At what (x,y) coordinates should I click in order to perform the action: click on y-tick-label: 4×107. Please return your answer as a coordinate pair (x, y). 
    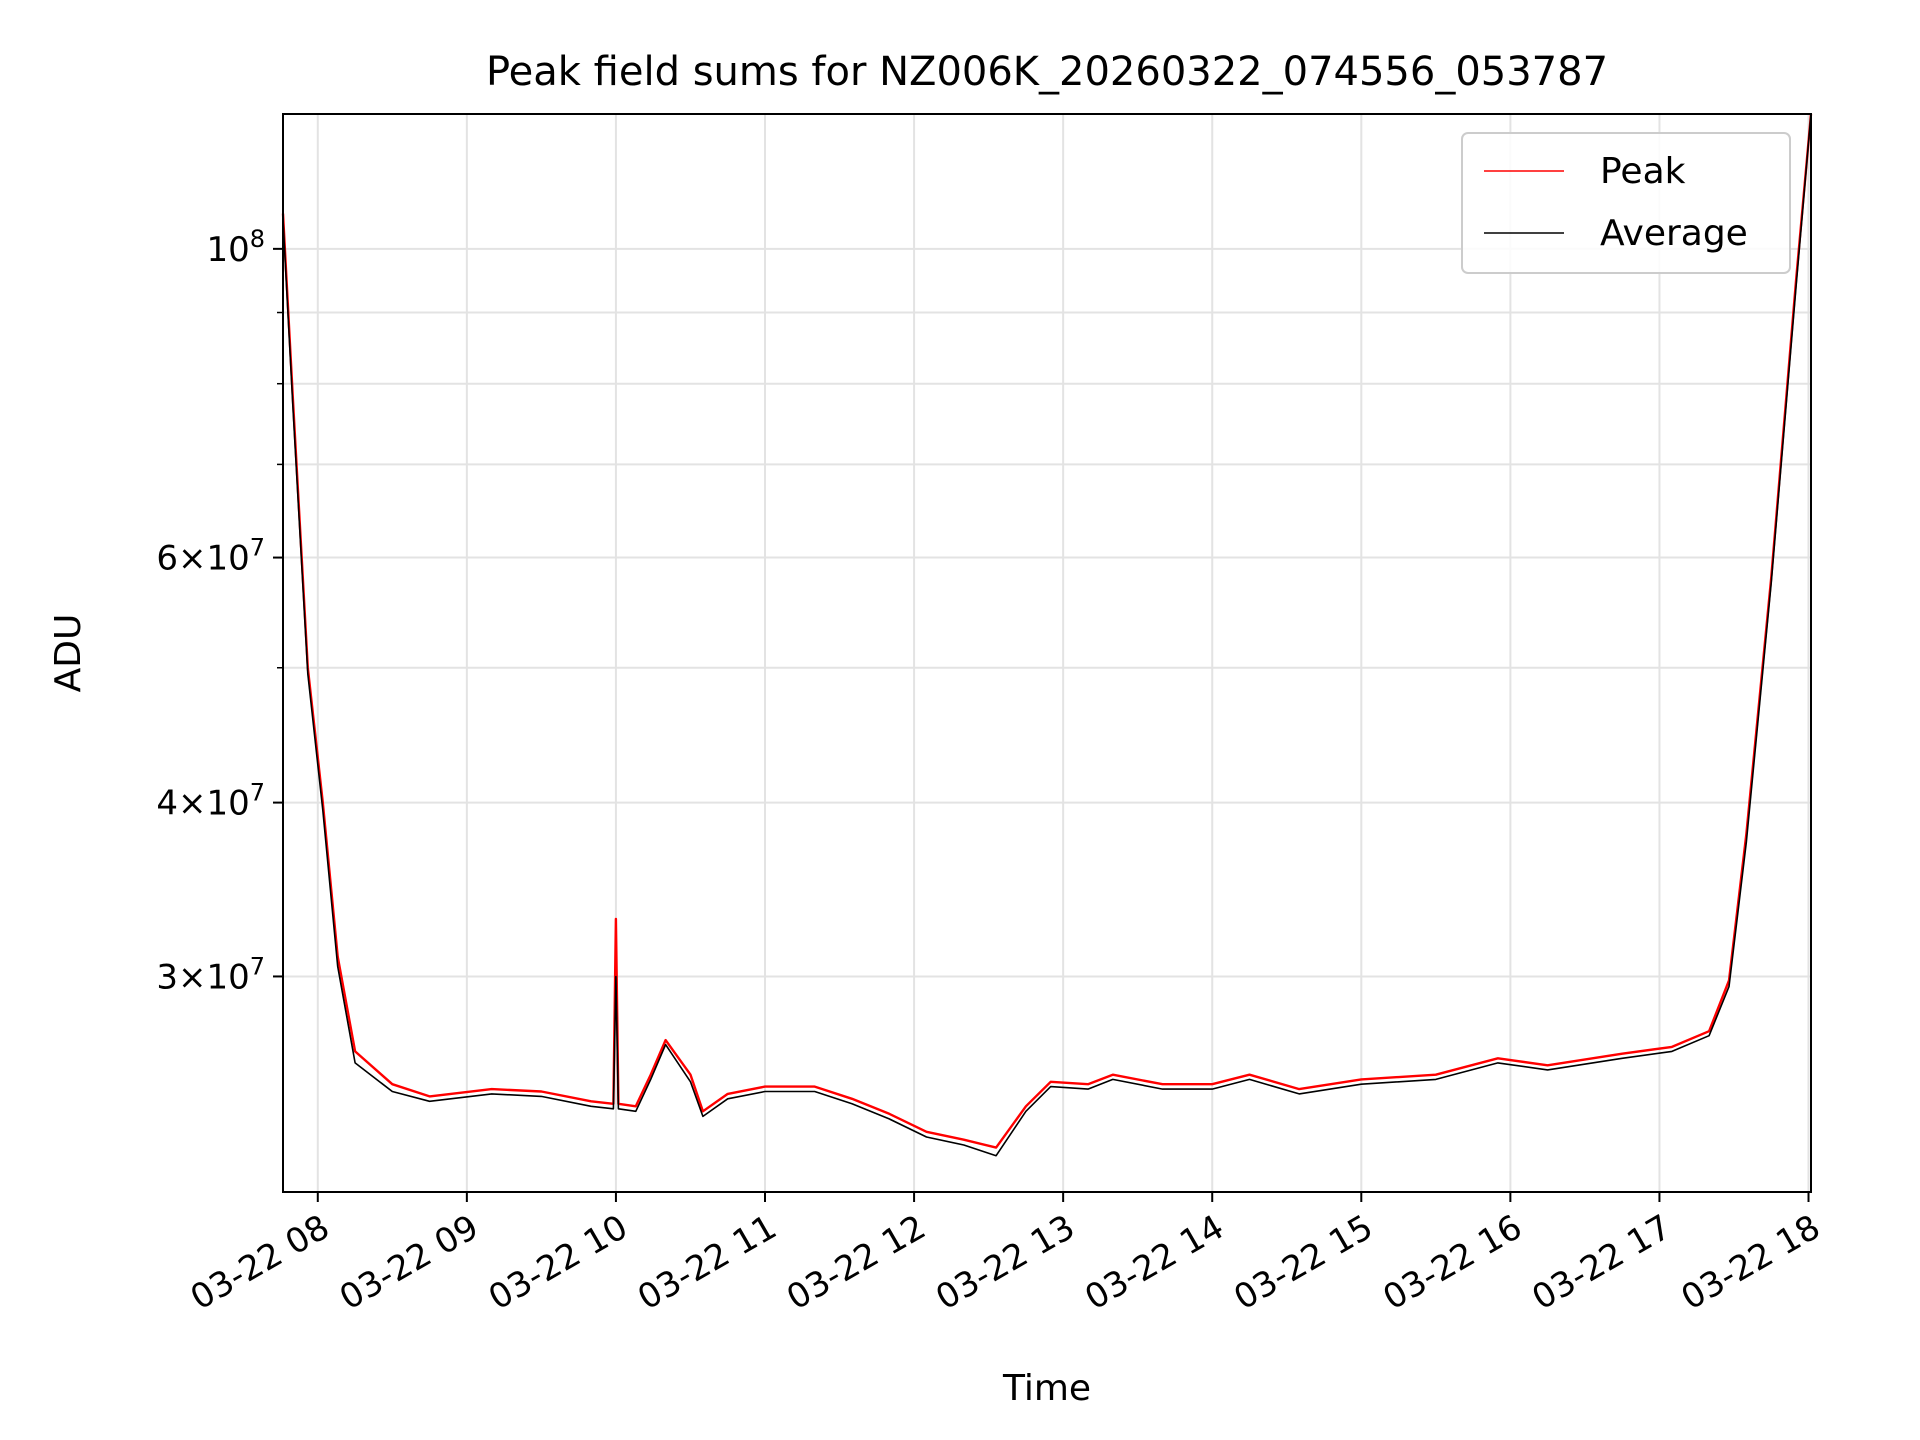
    Looking at the image, I should click on (210, 801).